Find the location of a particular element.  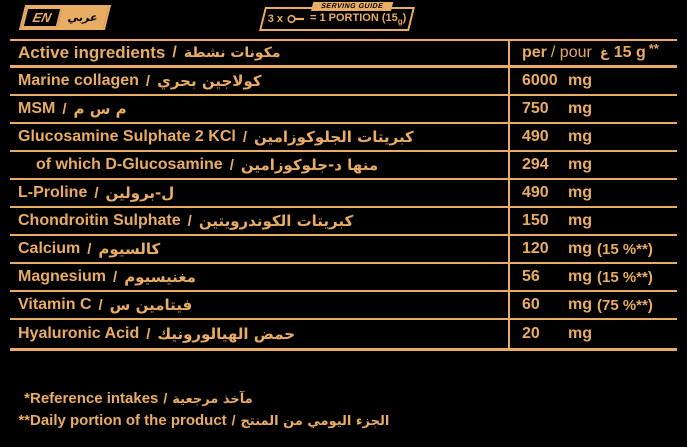

table-row: Marine collagen / كولاجين بحري 6000 mg is located at coordinates (343, 82).